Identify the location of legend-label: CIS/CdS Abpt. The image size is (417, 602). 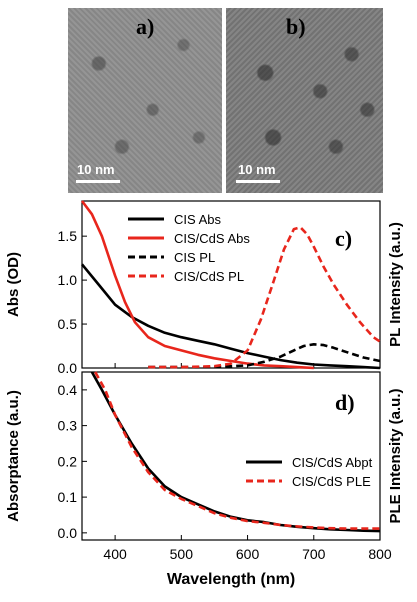
(332, 462).